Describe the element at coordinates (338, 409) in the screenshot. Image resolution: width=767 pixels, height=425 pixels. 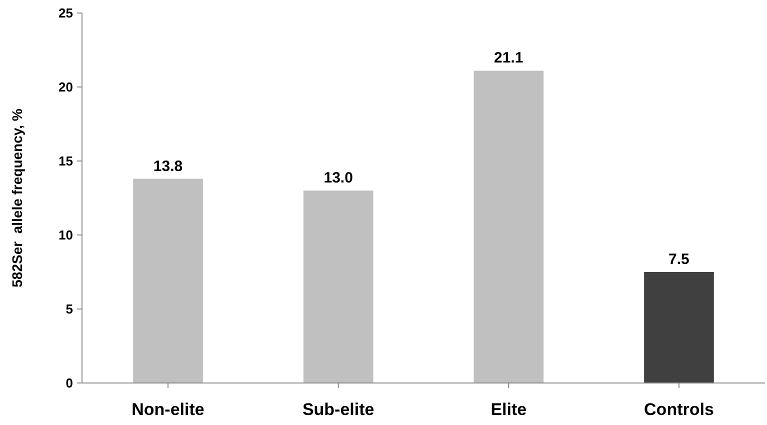
I see `x-tick-label: Sub-elite` at that location.